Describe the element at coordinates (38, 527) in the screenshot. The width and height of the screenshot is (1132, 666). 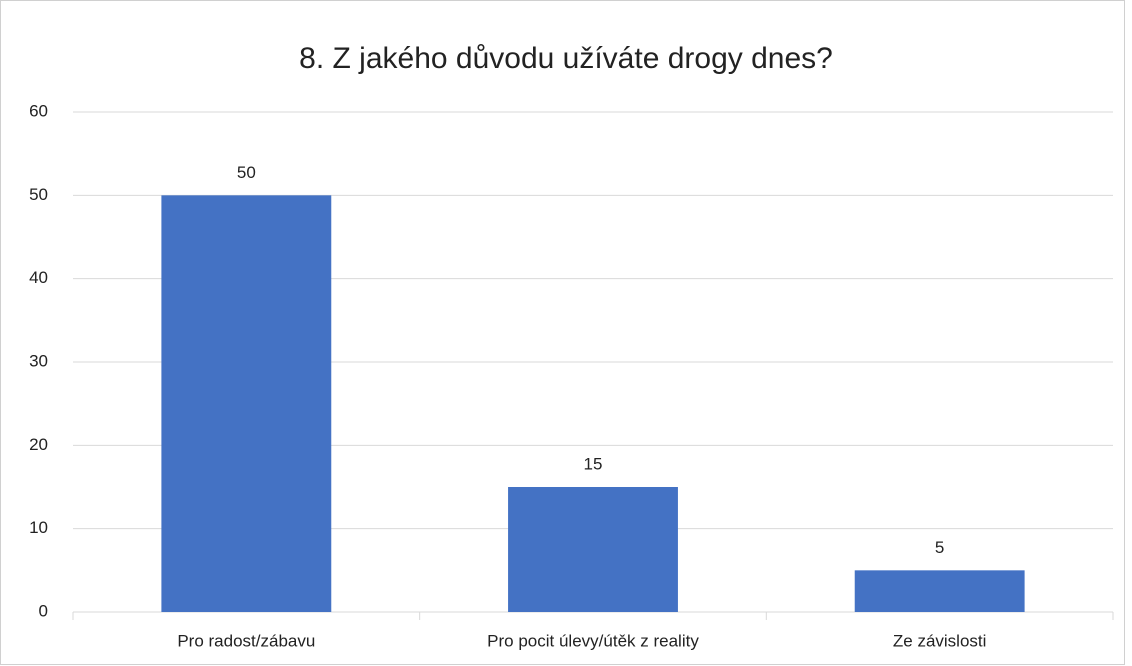
I see `y-tick-label: 10` at that location.